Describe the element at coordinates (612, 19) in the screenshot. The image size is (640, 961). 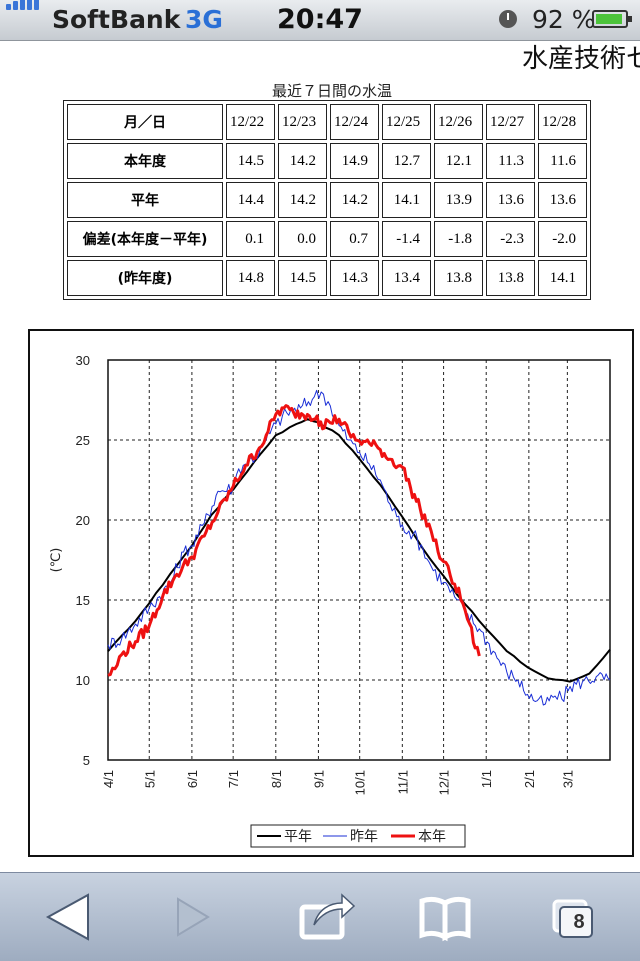
I see `battery-icon` at that location.